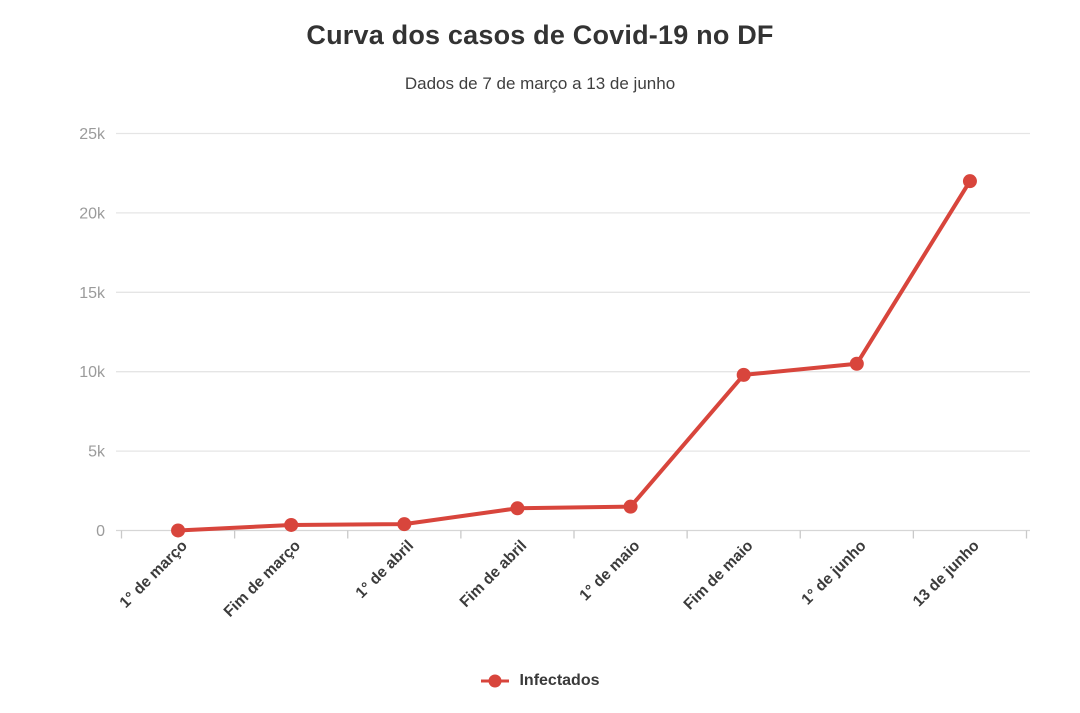  What do you see at coordinates (833, 572) in the screenshot?
I see `x-axis-category-label: 1° de junho` at bounding box center [833, 572].